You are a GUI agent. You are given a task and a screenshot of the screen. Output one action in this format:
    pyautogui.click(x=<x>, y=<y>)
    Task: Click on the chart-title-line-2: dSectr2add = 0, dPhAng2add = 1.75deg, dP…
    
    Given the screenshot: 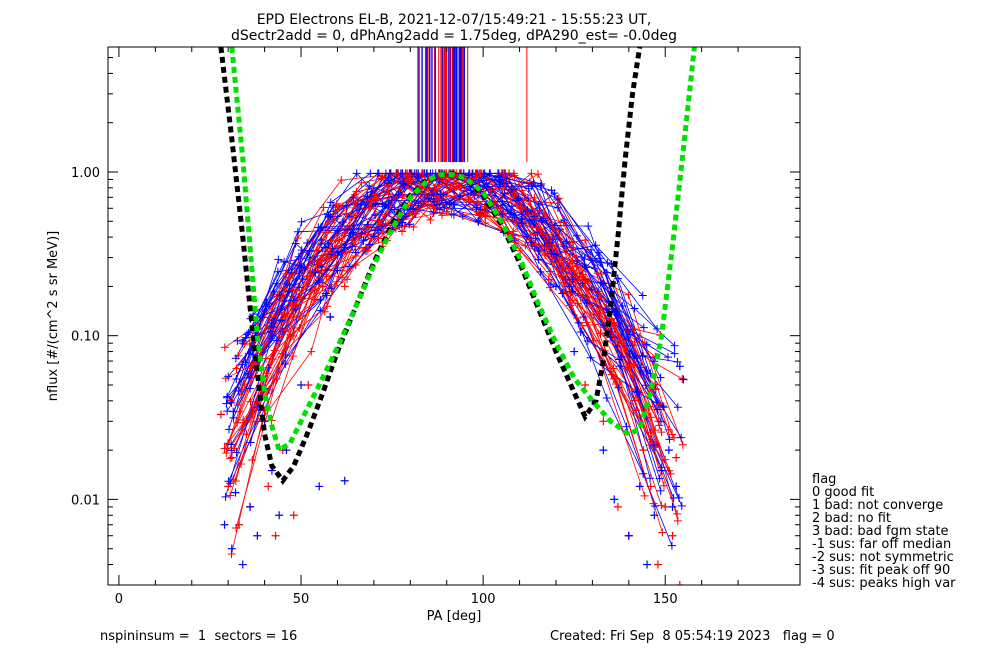 What is the action you would take?
    pyautogui.click(x=454, y=36)
    